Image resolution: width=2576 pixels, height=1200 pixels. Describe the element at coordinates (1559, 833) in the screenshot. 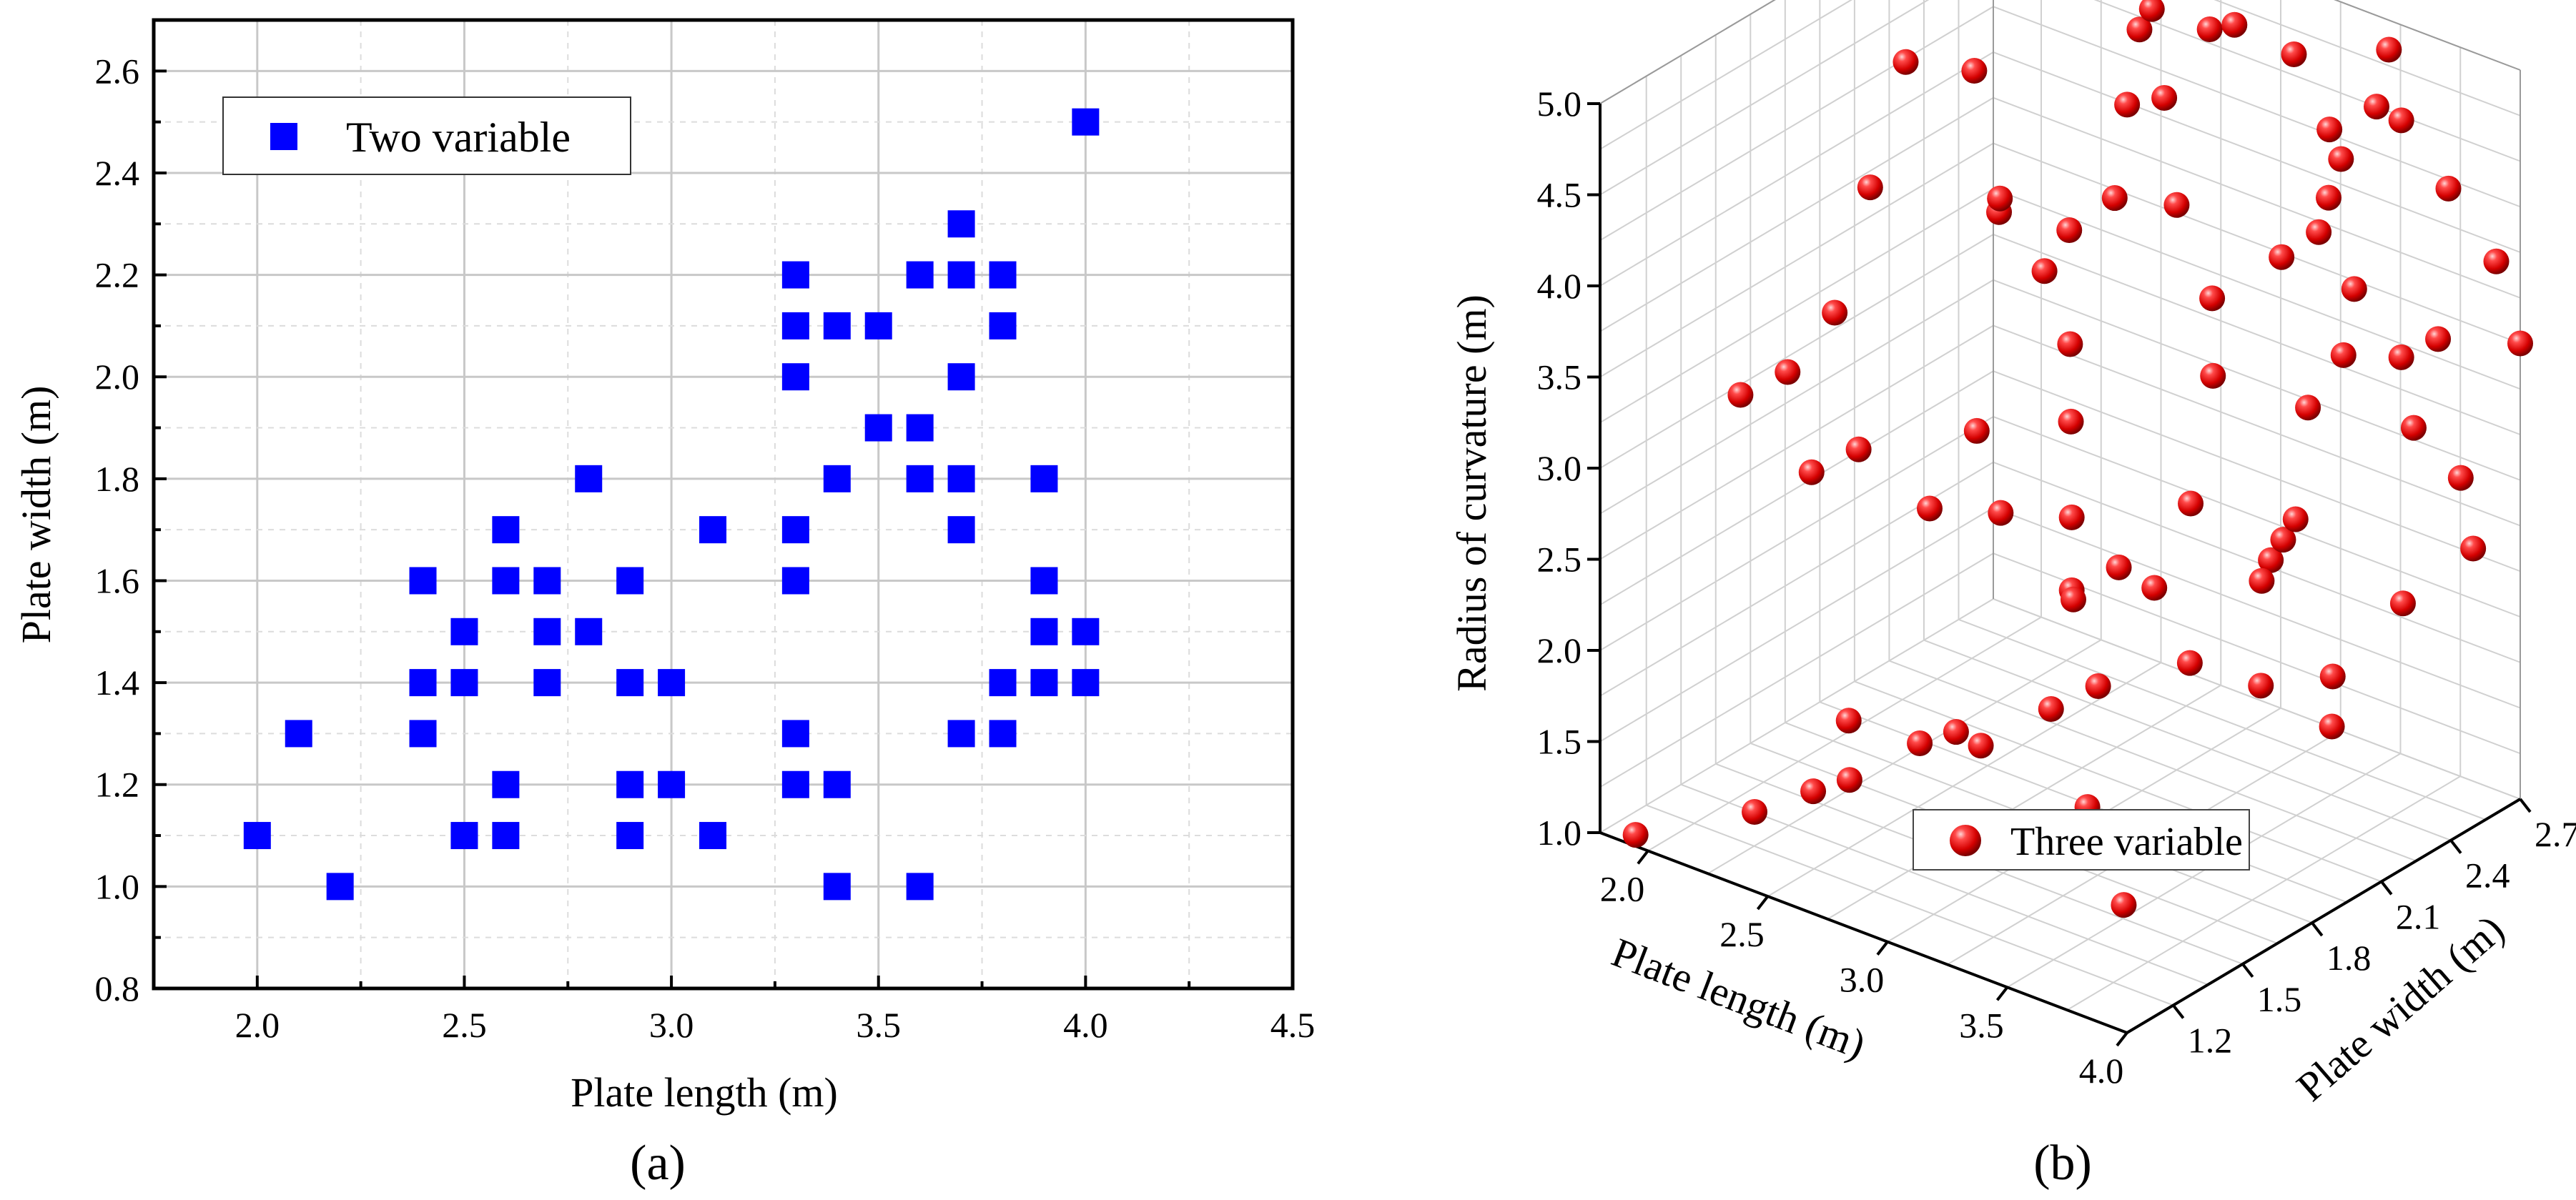

I see `z-tick-label: 1.0` at that location.